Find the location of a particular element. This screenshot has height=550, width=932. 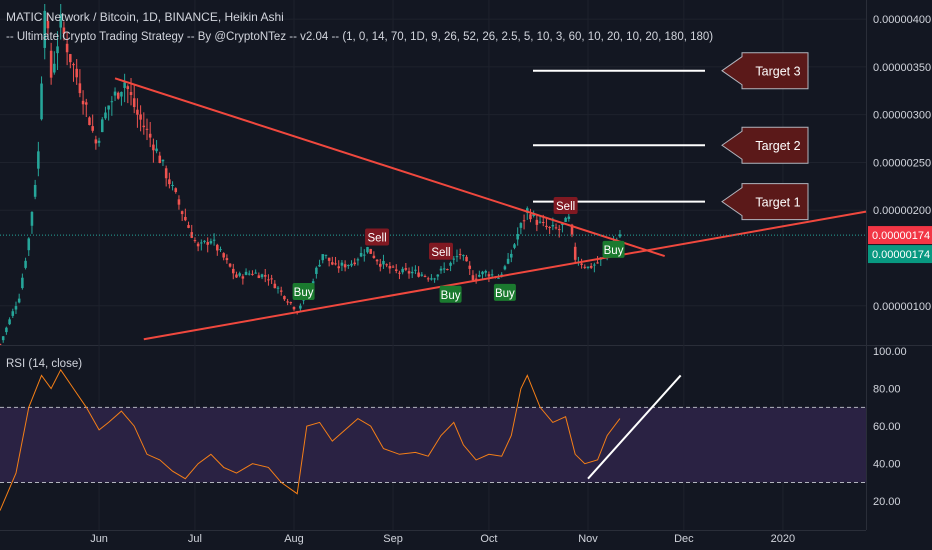

x-tick-label: Oct is located at coordinates (488, 539).